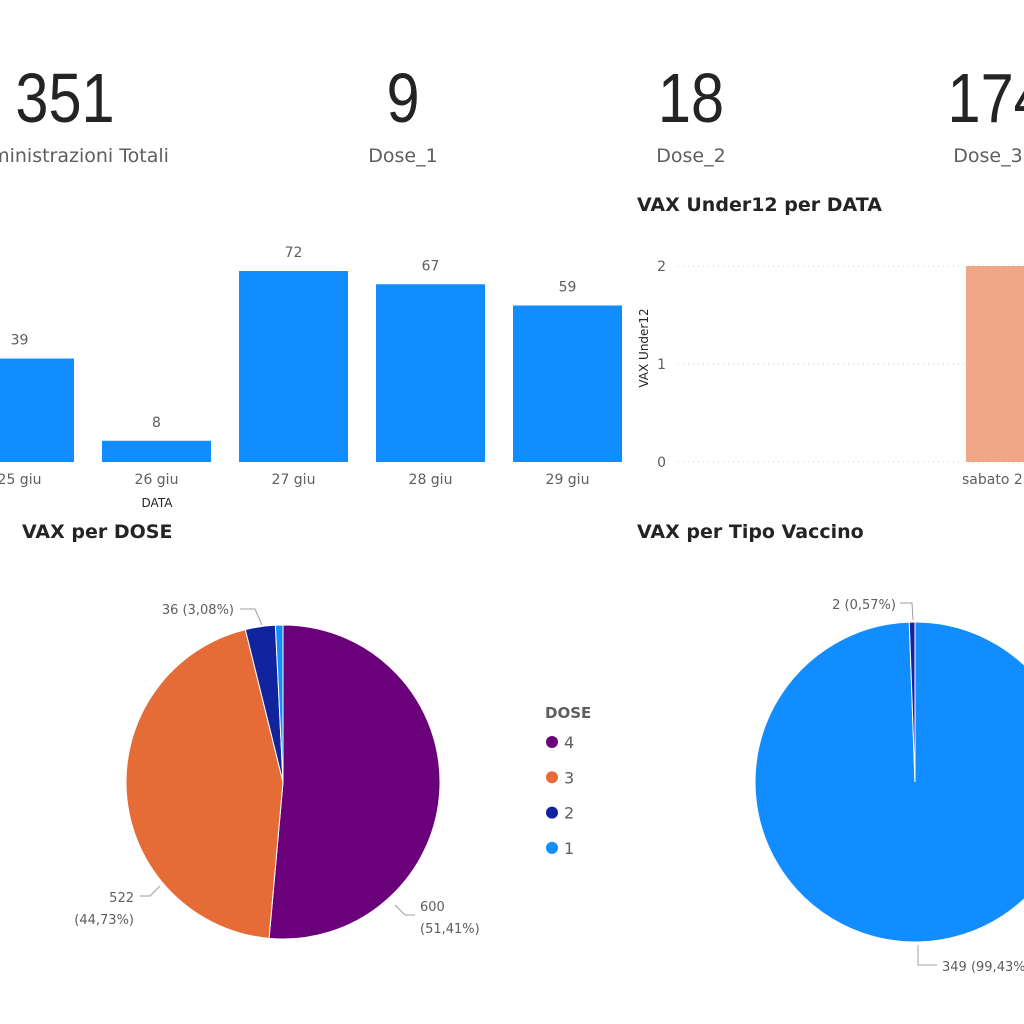  I want to click on dose-pie-title: VAX per DOSE, so click(97, 532).